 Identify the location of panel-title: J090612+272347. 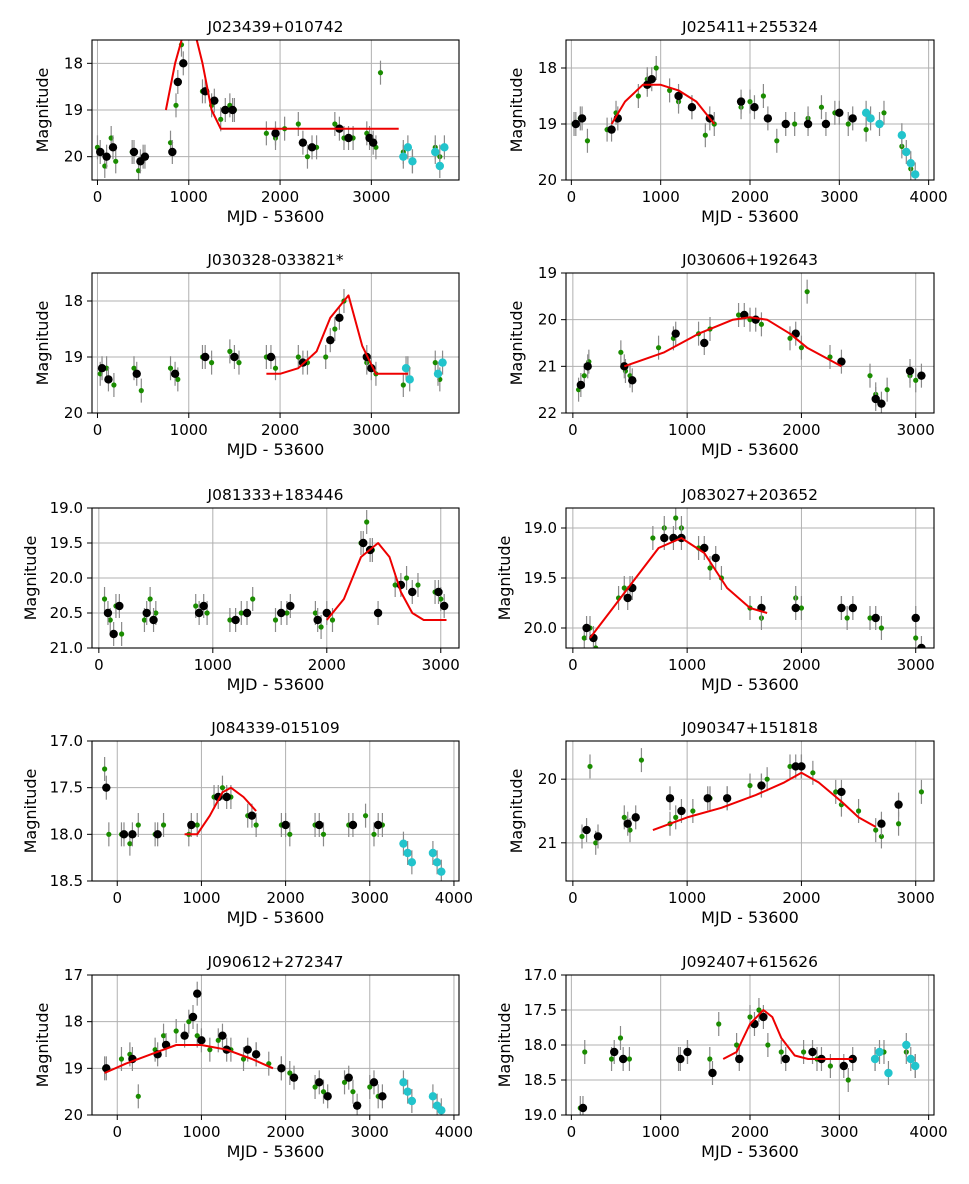
(275, 962).